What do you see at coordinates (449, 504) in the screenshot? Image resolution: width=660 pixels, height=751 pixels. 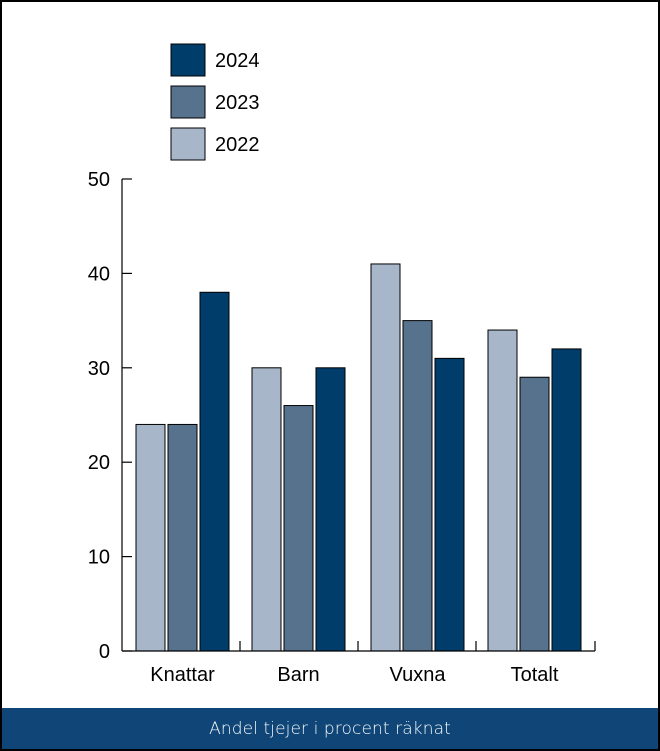 I see `bar-2024-vuxna` at bounding box center [449, 504].